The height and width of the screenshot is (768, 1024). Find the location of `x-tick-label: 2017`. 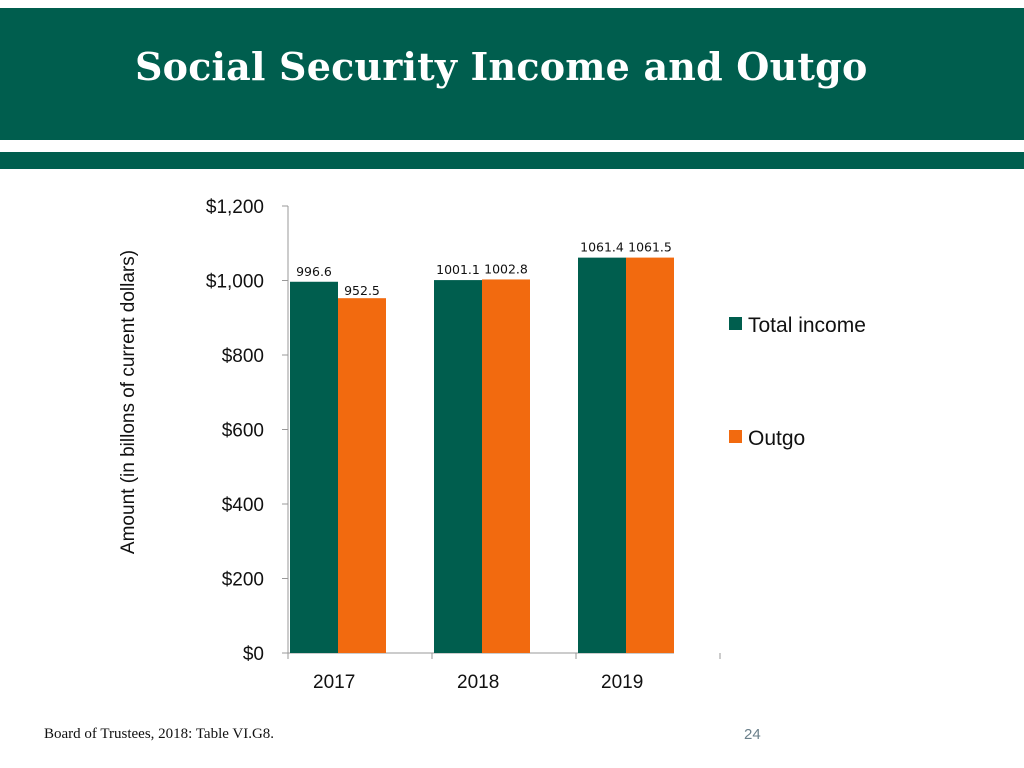

x-tick-label: 2017 is located at coordinates (334, 682).